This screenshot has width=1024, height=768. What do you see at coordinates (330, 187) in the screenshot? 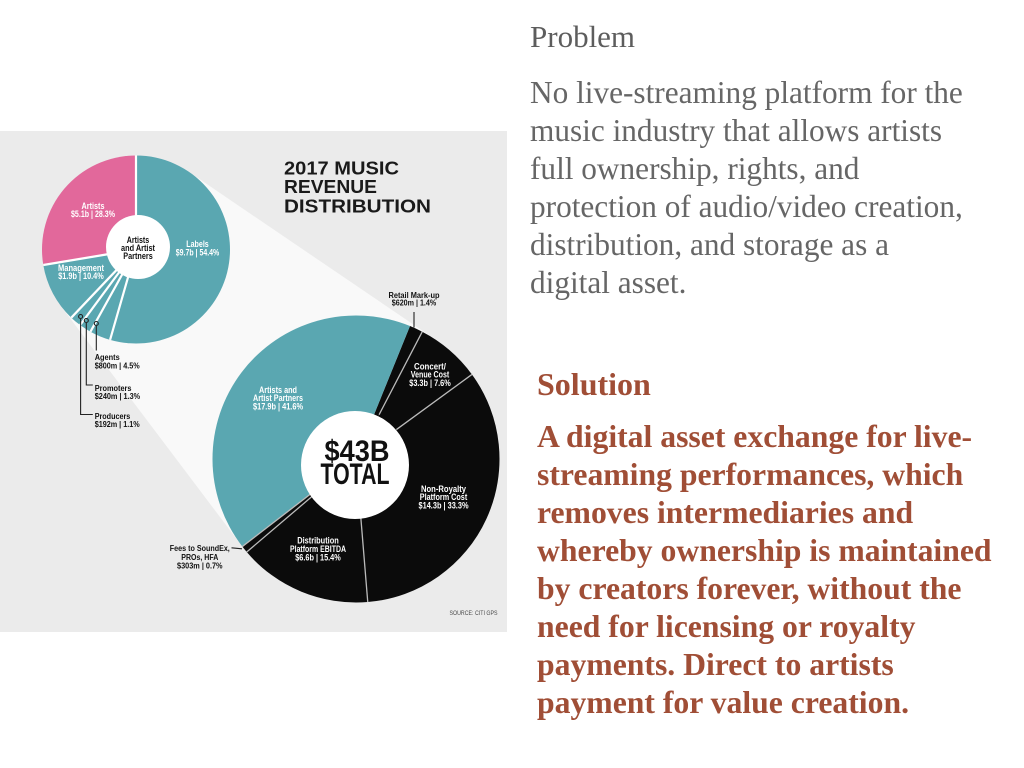
I see `svg-text: REVENUE` at bounding box center [330, 187].